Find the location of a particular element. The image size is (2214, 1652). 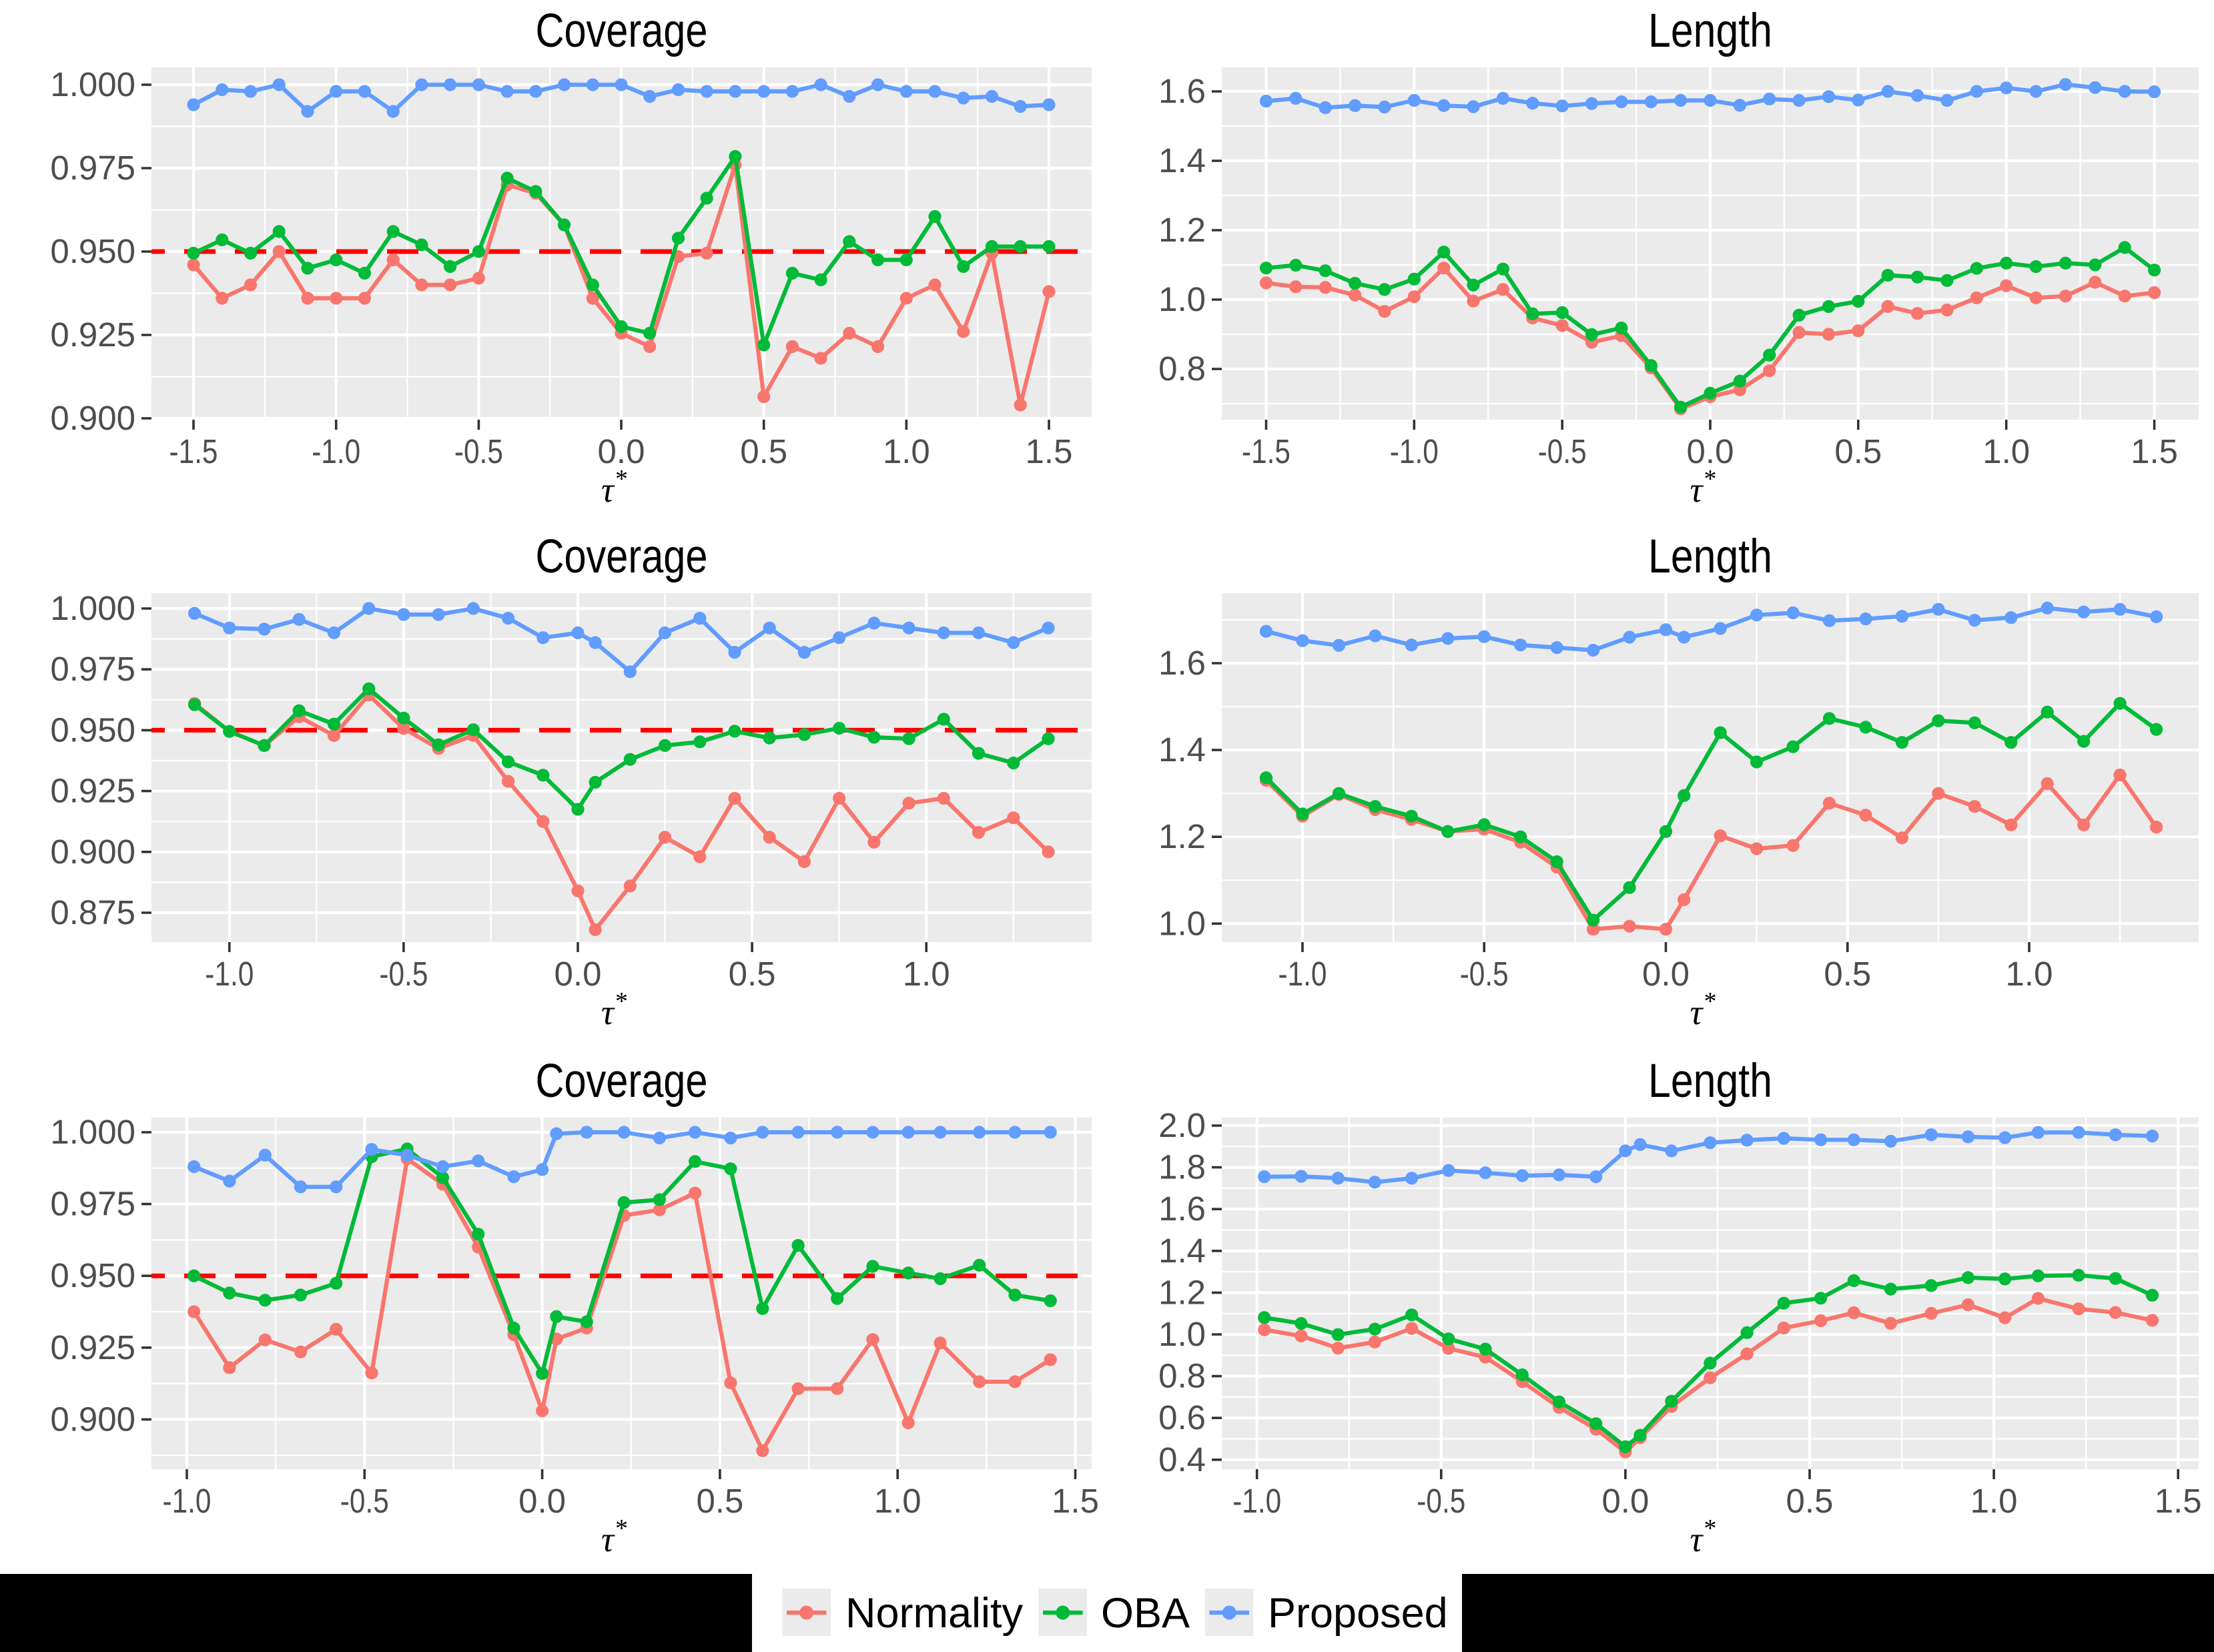

svg-text: Proposed is located at coordinates (1358, 1613).